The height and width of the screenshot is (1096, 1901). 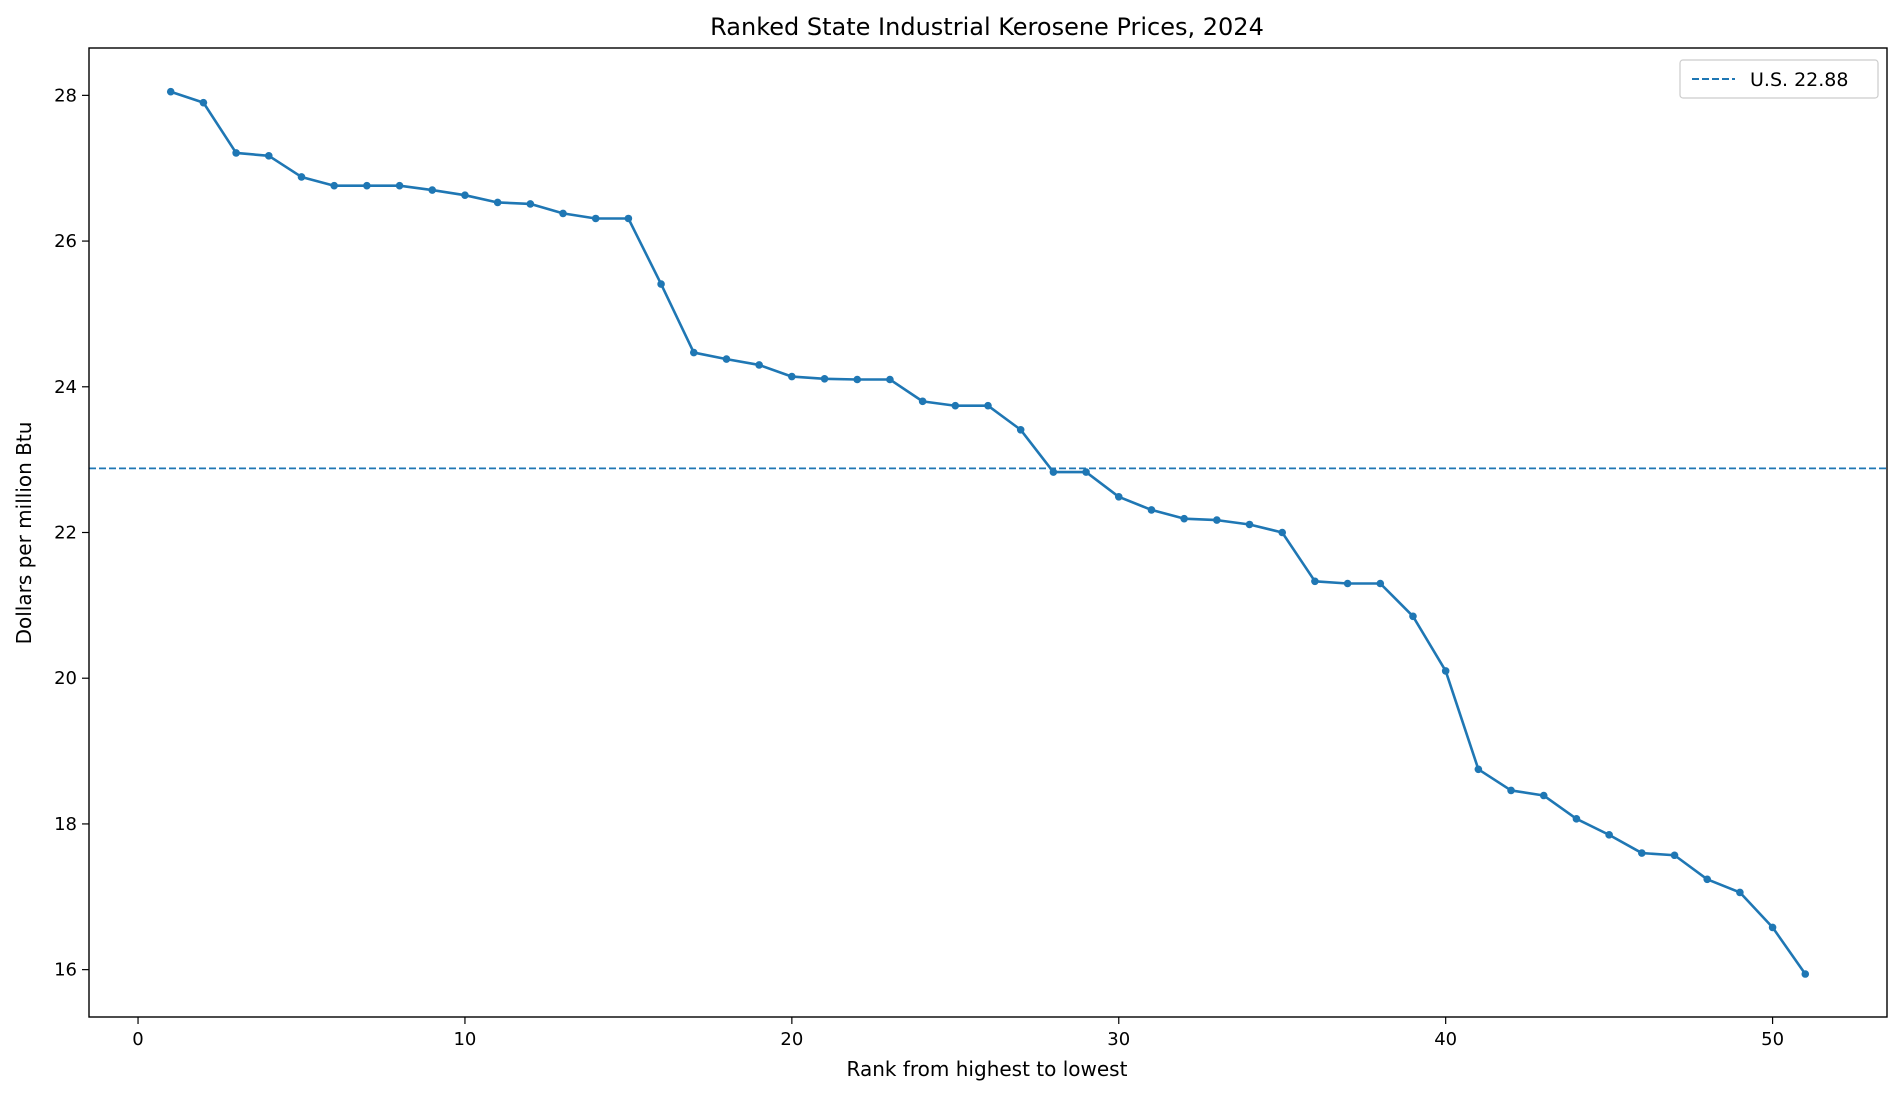 I want to click on x-axis-title: Rank from highest to lowest, so click(x=987, y=1069).